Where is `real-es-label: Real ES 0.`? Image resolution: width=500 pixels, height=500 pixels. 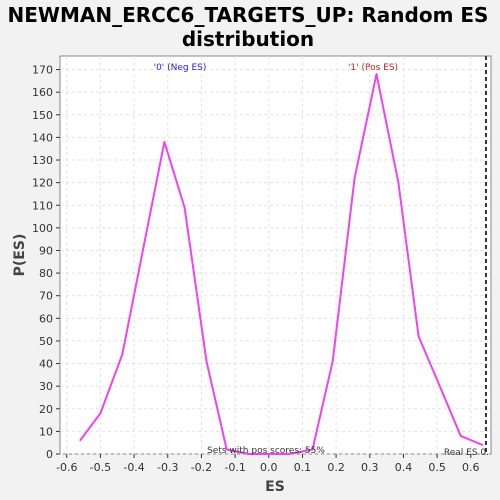
real-es-label: Real ES 0. is located at coordinates (466, 453).